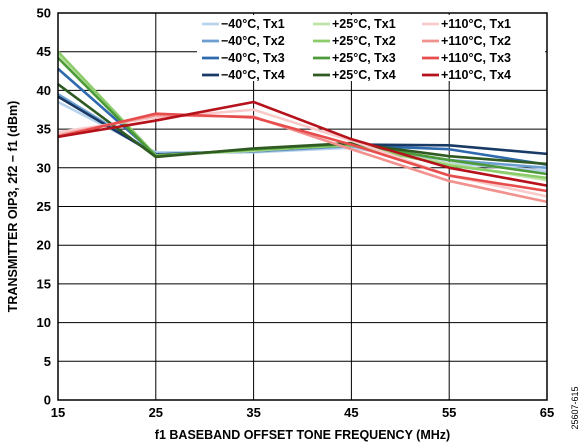  Describe the element at coordinates (253, 24) in the screenshot. I see `legend-label: −40°C, Tx1` at that location.